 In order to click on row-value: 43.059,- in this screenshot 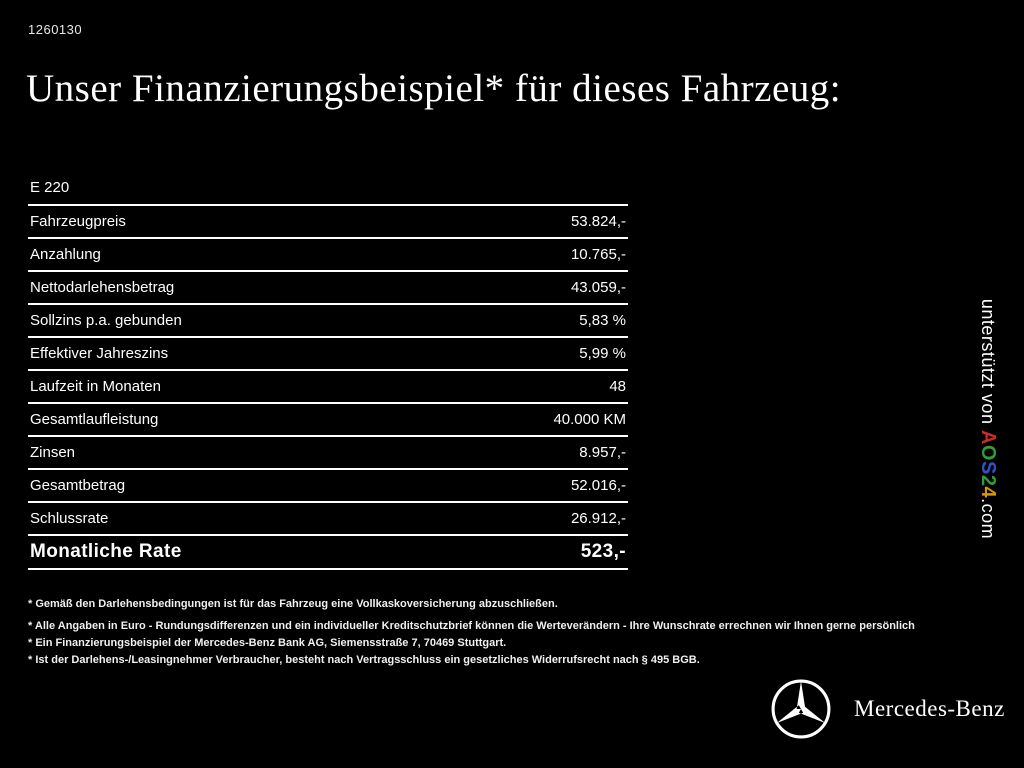, I will do `click(598, 287)`.